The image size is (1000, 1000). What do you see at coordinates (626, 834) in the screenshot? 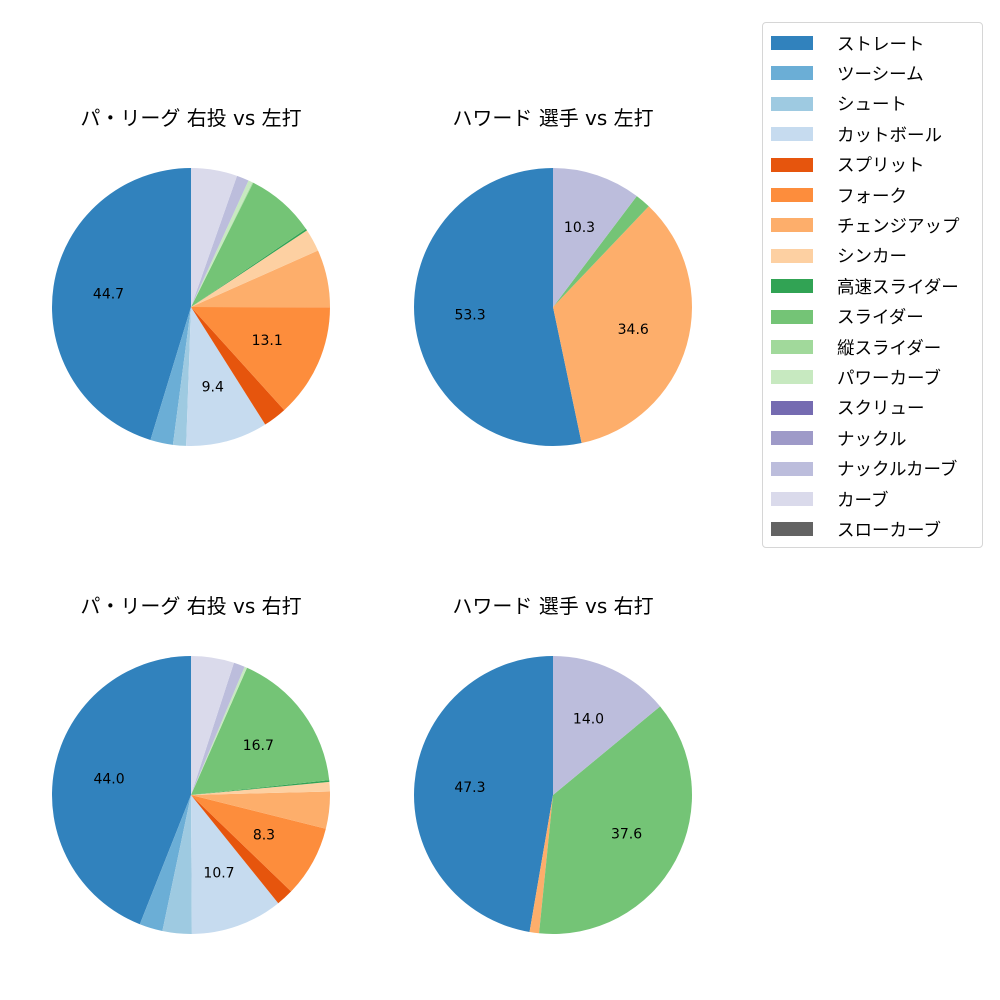
I see `slice-percent-label: 37.6` at bounding box center [626, 834].